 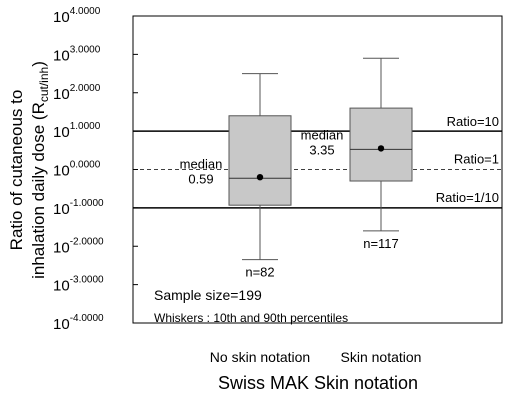 I want to click on y-axis-label-subscript: cut/inh, so click(x=44, y=84).